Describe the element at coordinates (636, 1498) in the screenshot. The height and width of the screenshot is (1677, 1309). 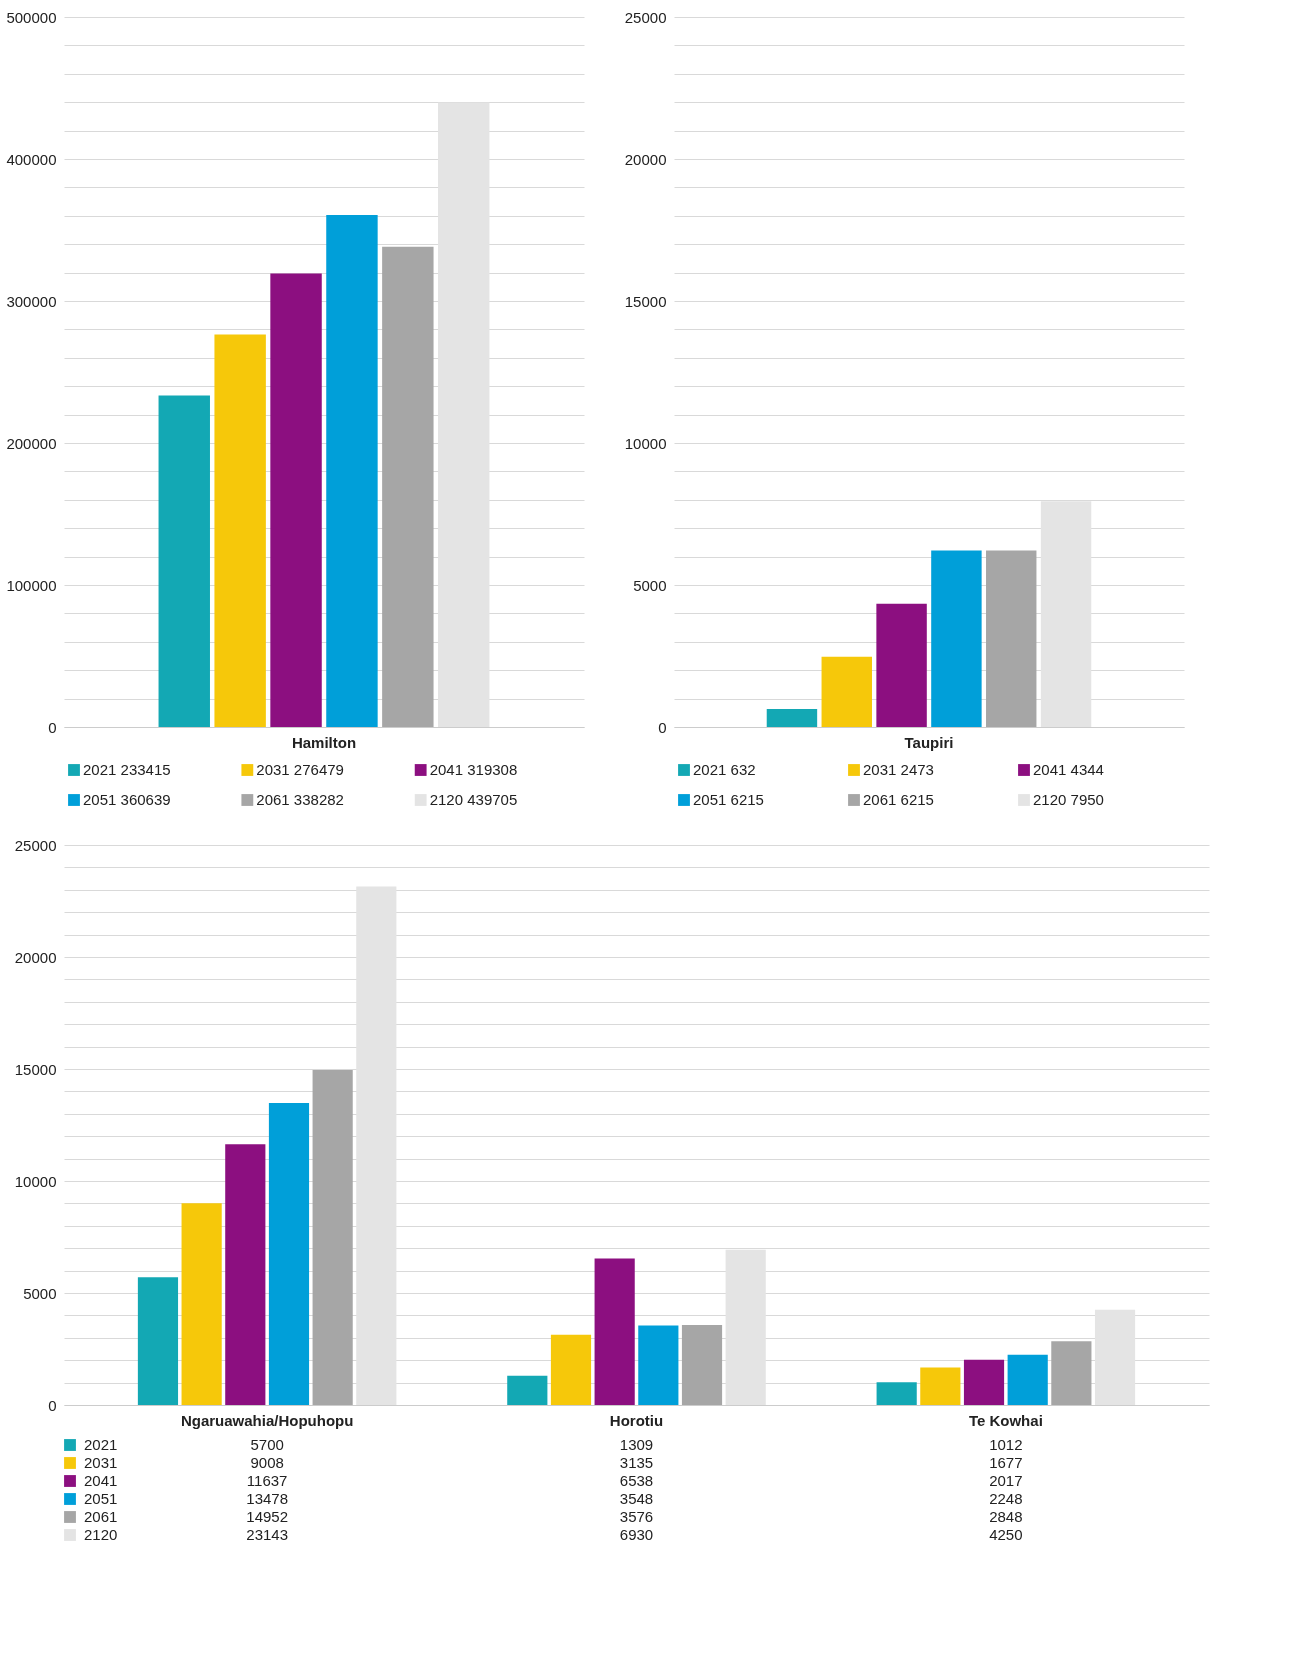
I see `data-label: 3548` at that location.